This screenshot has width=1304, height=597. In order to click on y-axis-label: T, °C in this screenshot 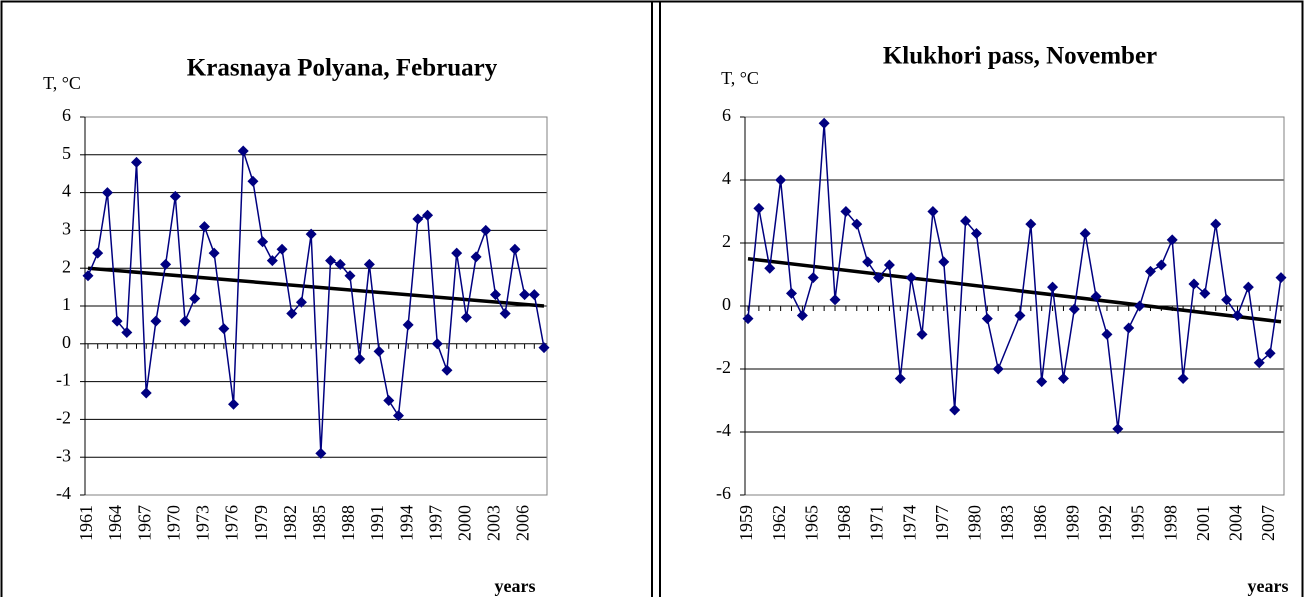, I will do `click(62, 83)`.